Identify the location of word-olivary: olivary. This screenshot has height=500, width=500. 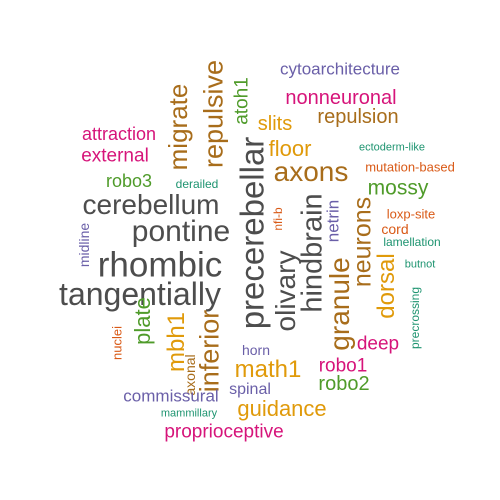
(285, 291).